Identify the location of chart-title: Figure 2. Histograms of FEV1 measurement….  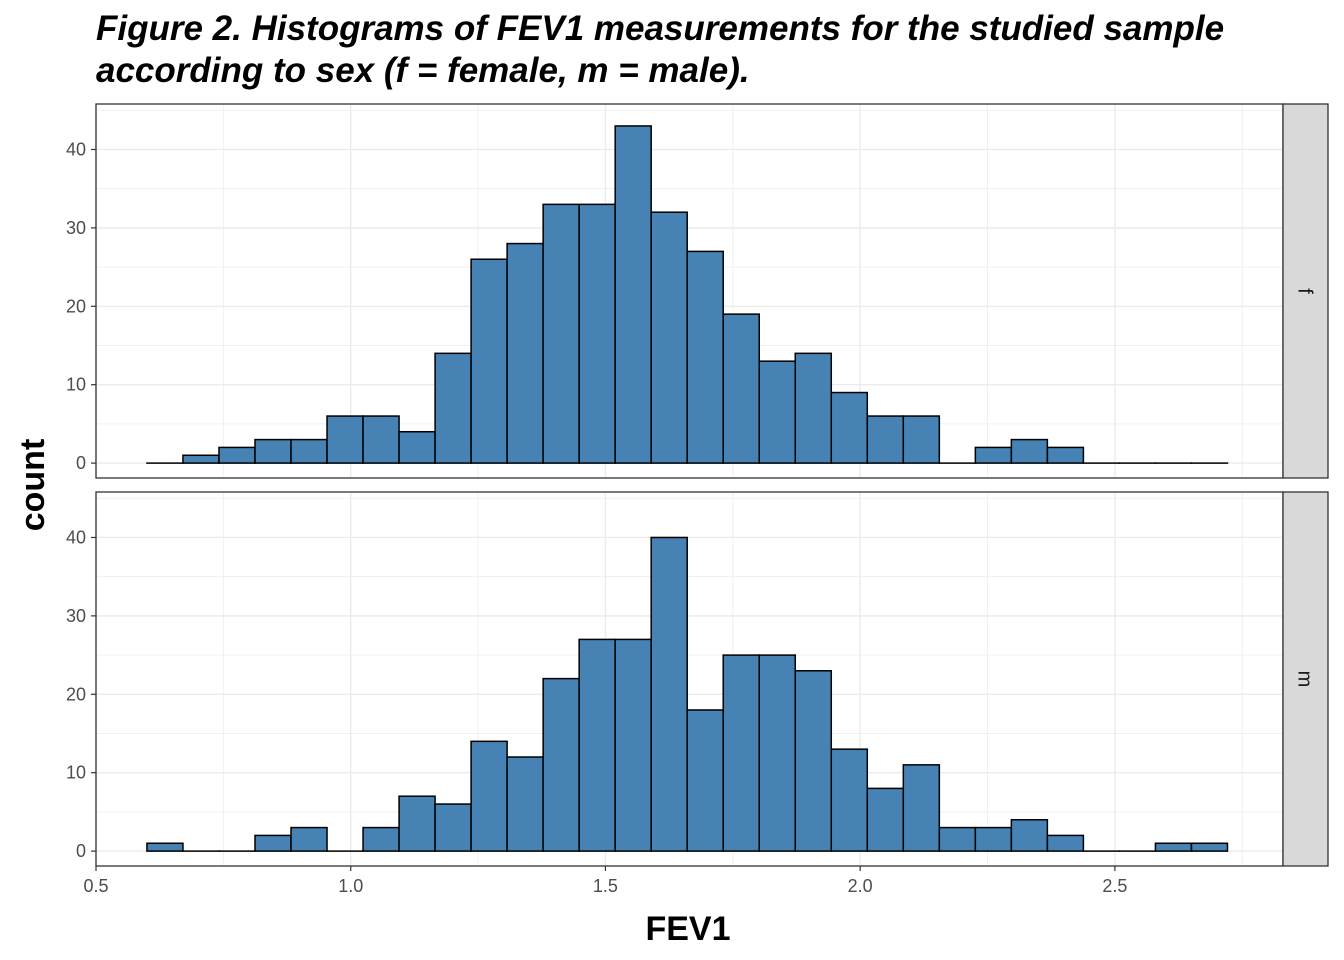
(660, 49).